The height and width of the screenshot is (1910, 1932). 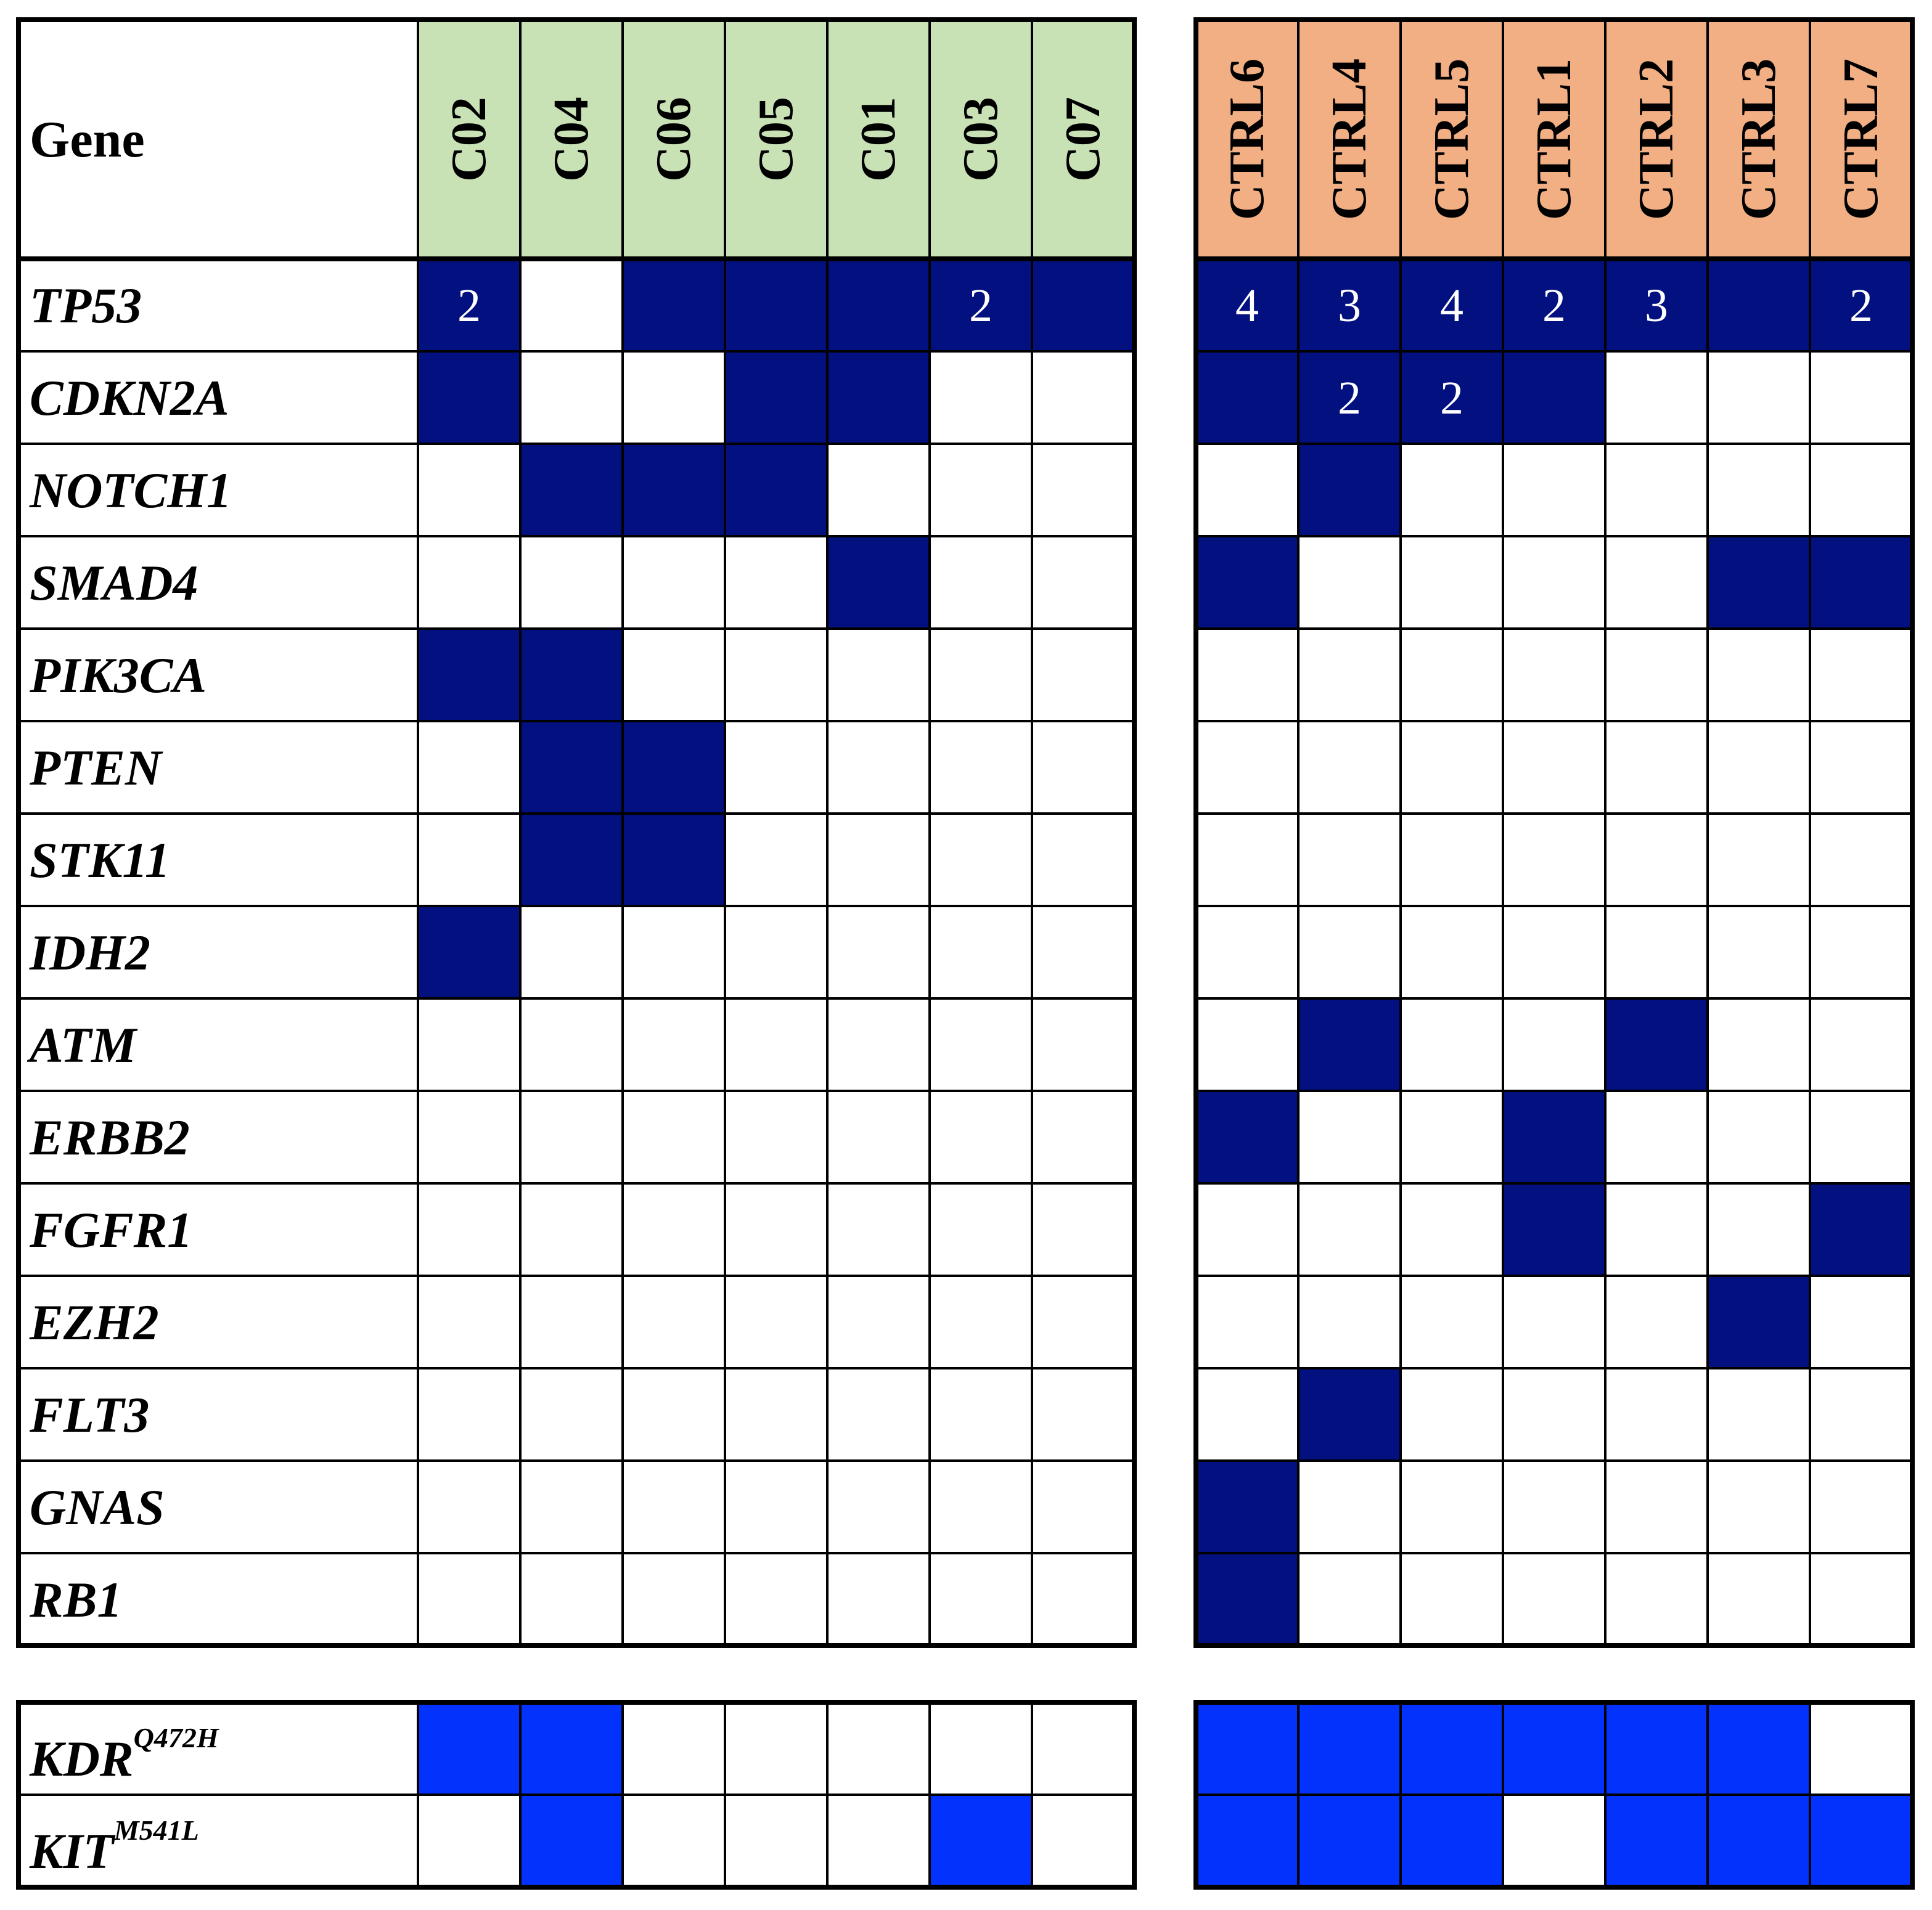 What do you see at coordinates (97, 1507) in the screenshot?
I see `gene-label-gnas: GNAS` at bounding box center [97, 1507].